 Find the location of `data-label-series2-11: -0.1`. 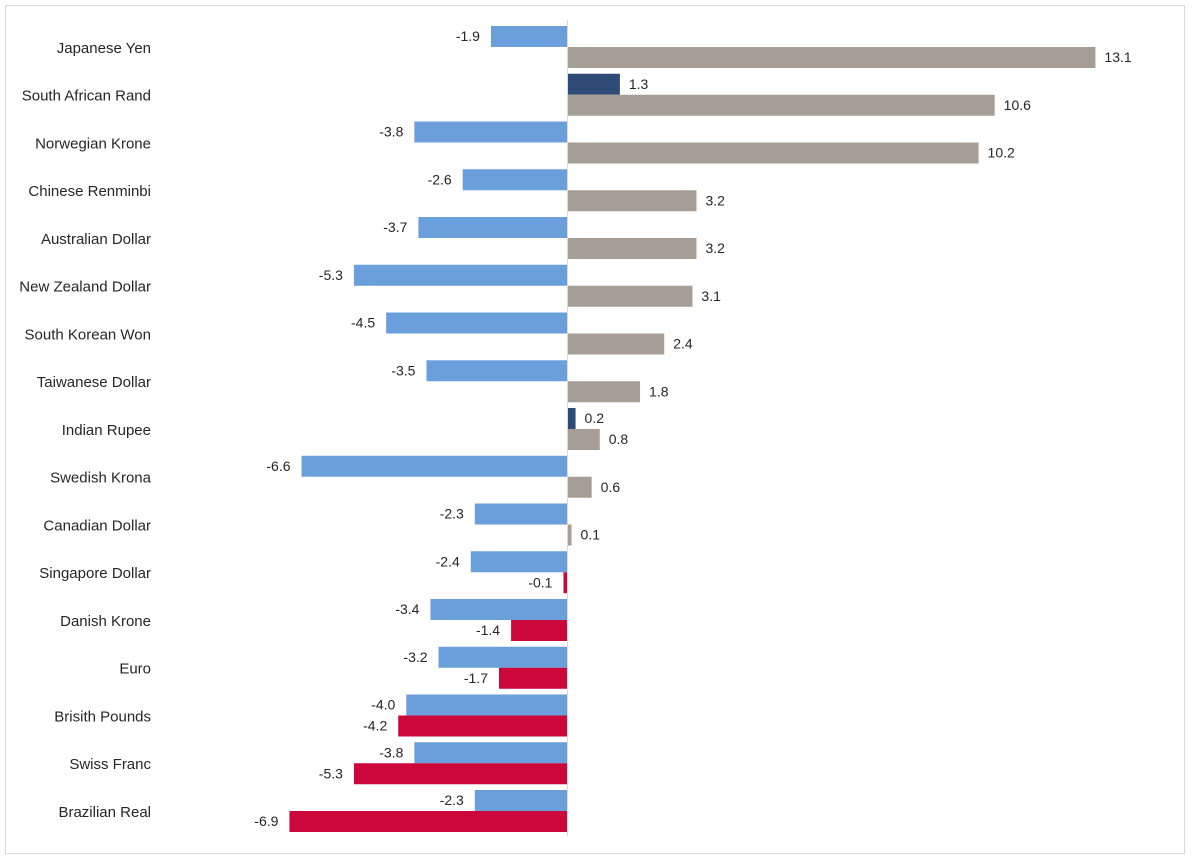

data-label-series2-11: -0.1 is located at coordinates (540, 582).